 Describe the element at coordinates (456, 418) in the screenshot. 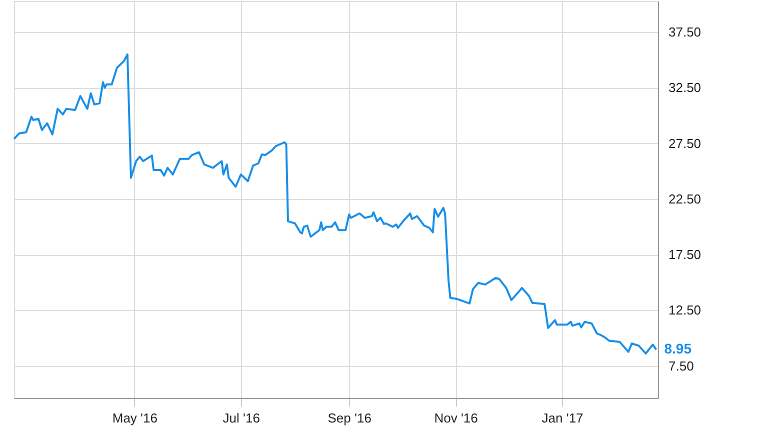

I see `x-tick-label: Nov '16` at that location.